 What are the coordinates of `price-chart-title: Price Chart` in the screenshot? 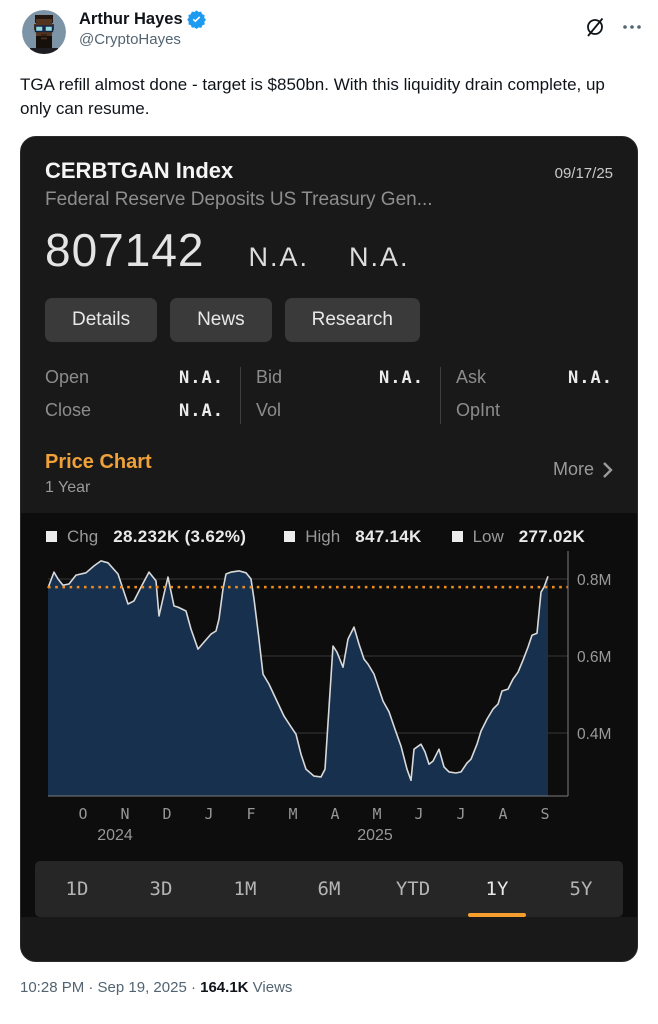 It's located at (98, 462).